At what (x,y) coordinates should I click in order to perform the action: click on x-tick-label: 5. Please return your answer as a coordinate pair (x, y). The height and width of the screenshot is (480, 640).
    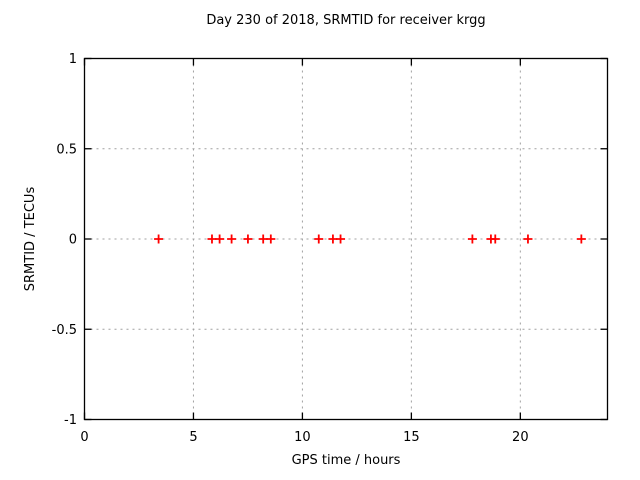
    Looking at the image, I should click on (193, 437).